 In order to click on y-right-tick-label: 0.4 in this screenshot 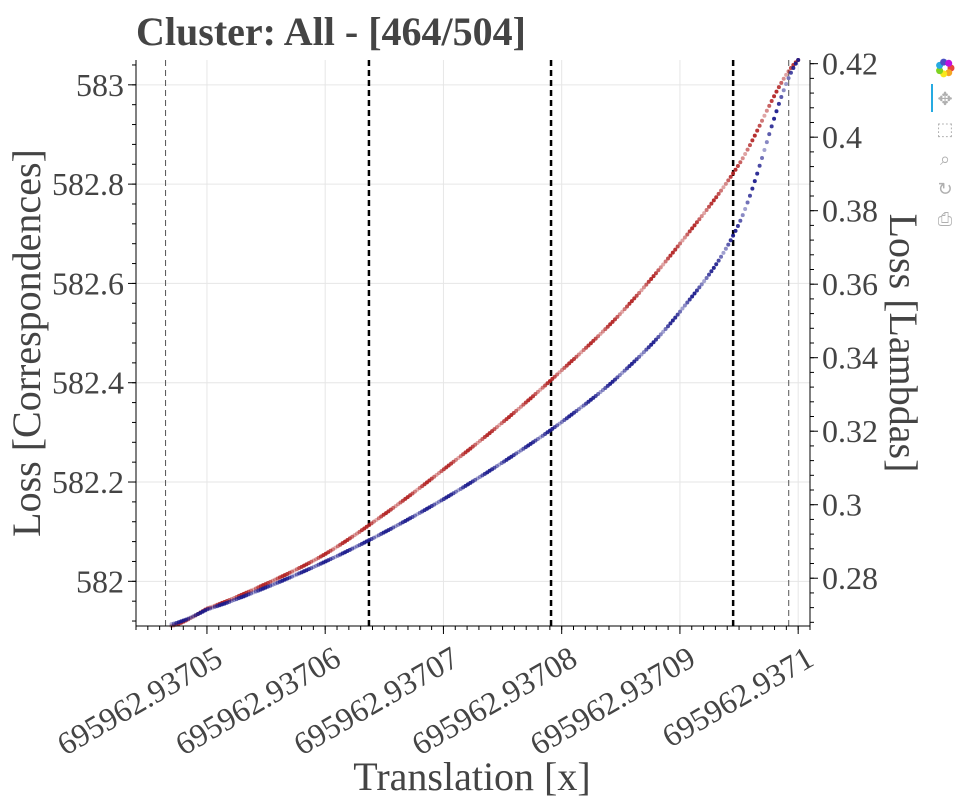, I will do `click(842, 137)`.